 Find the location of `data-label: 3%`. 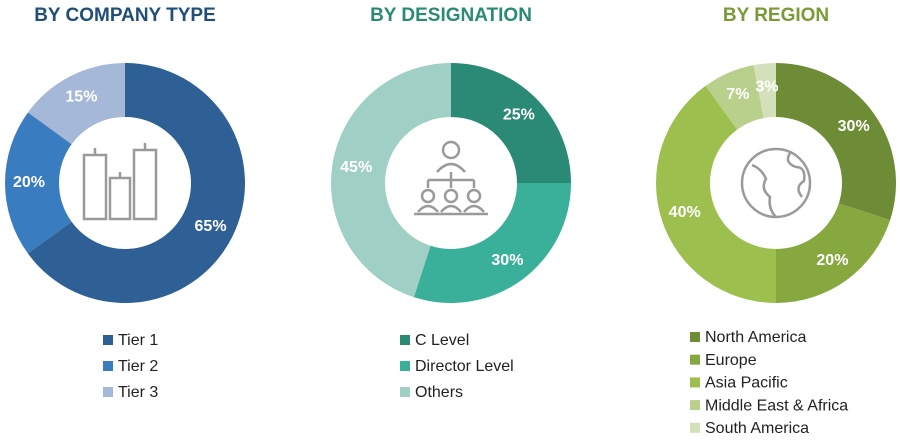

data-label: 3% is located at coordinates (766, 87).